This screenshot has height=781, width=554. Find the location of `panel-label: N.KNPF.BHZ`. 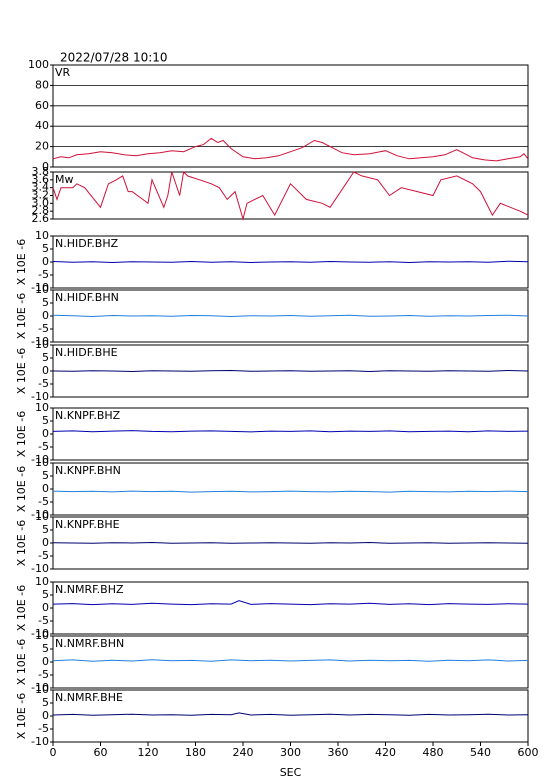

panel-label: N.KNPF.BHZ is located at coordinates (88, 415).